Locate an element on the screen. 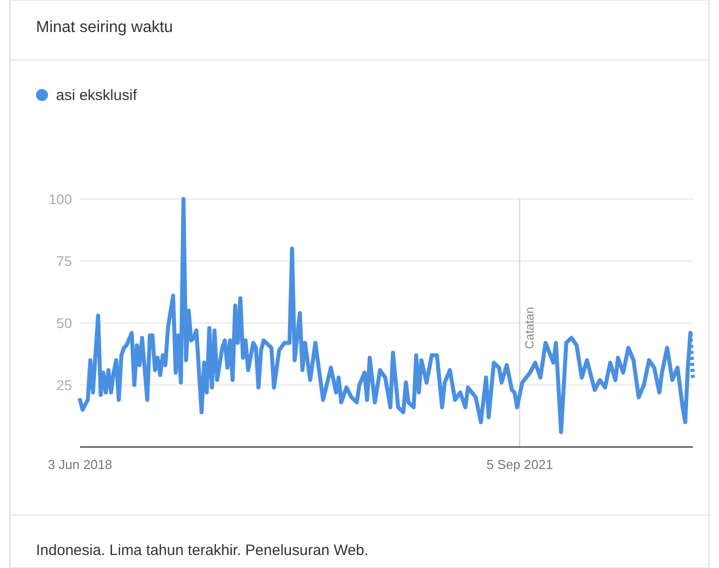 The height and width of the screenshot is (568, 719). text: Indonesia. Lima tahun terakhir. Penelusuran Web. is located at coordinates (202, 550).